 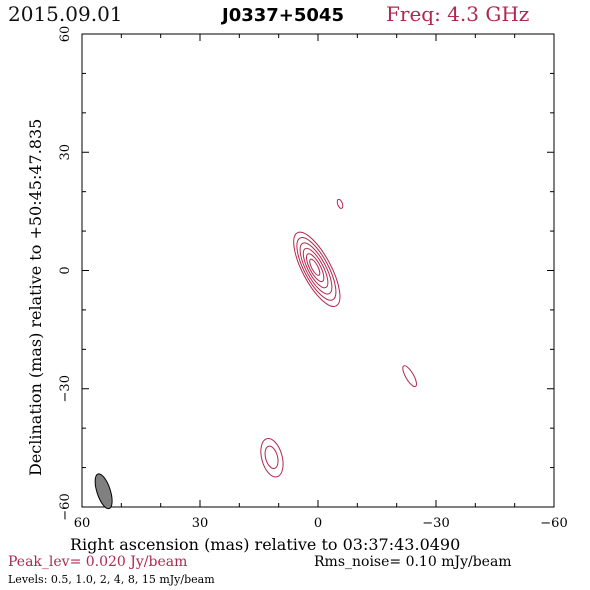 What do you see at coordinates (553, 523) in the screenshot?
I see `x-tick-label: −60` at bounding box center [553, 523].